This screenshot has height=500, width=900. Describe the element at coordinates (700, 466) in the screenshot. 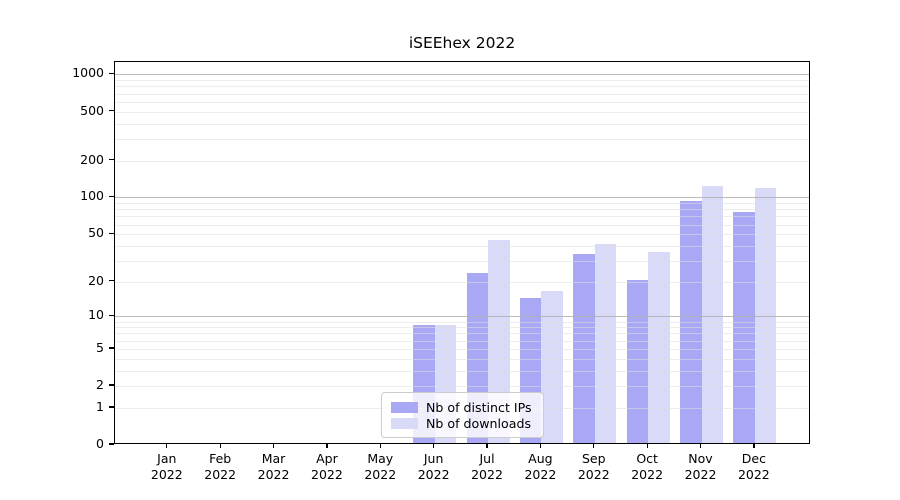

I see `x-tick-label: Nov 2022` at that location.